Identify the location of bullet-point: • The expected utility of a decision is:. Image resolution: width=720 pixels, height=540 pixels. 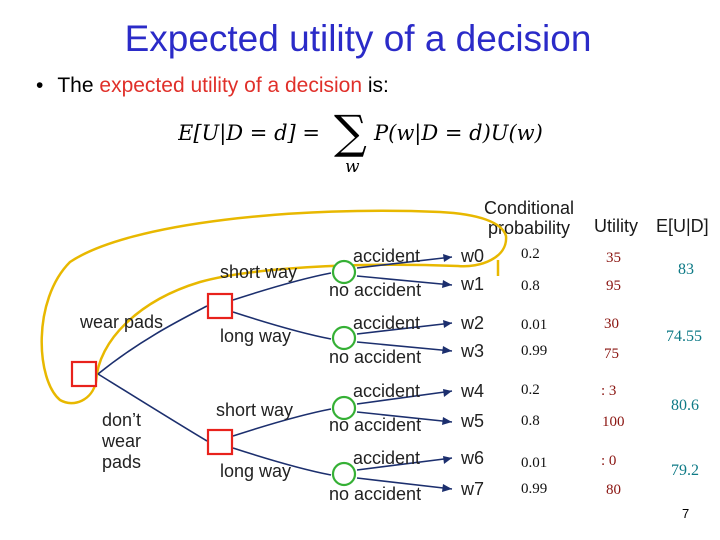
(212, 86).